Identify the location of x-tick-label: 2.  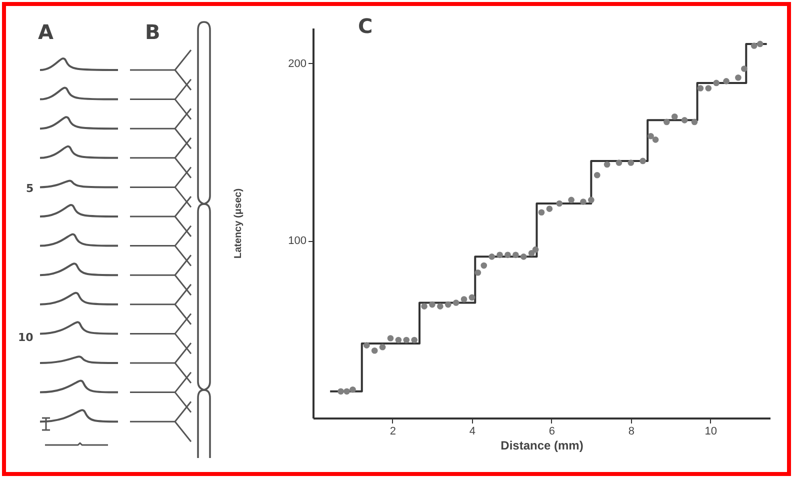
(393, 432).